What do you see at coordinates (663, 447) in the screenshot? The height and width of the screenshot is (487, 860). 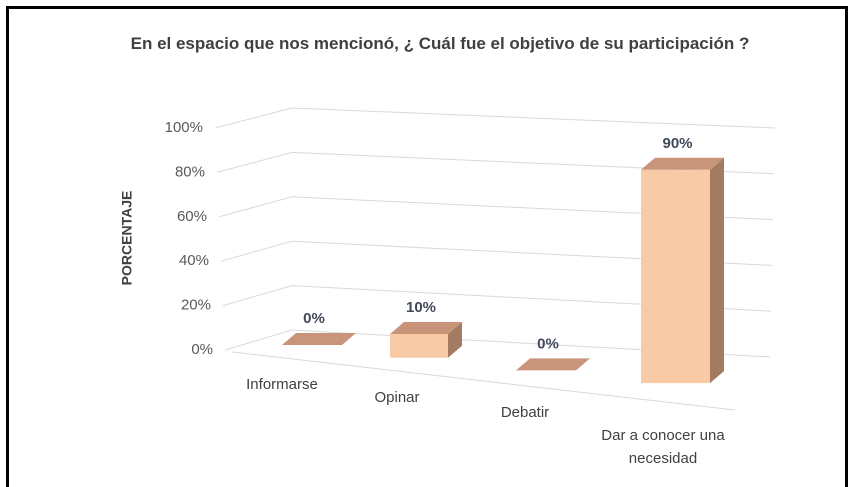 I see `x-tick-label: Dar a conocer una necesidad` at bounding box center [663, 447].